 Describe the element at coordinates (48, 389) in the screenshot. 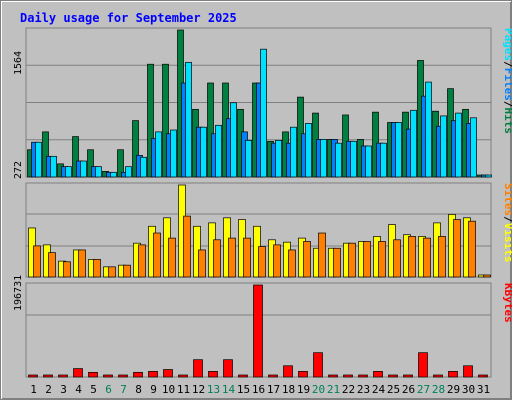

I see `x-tick-label-2: 2` at that location.